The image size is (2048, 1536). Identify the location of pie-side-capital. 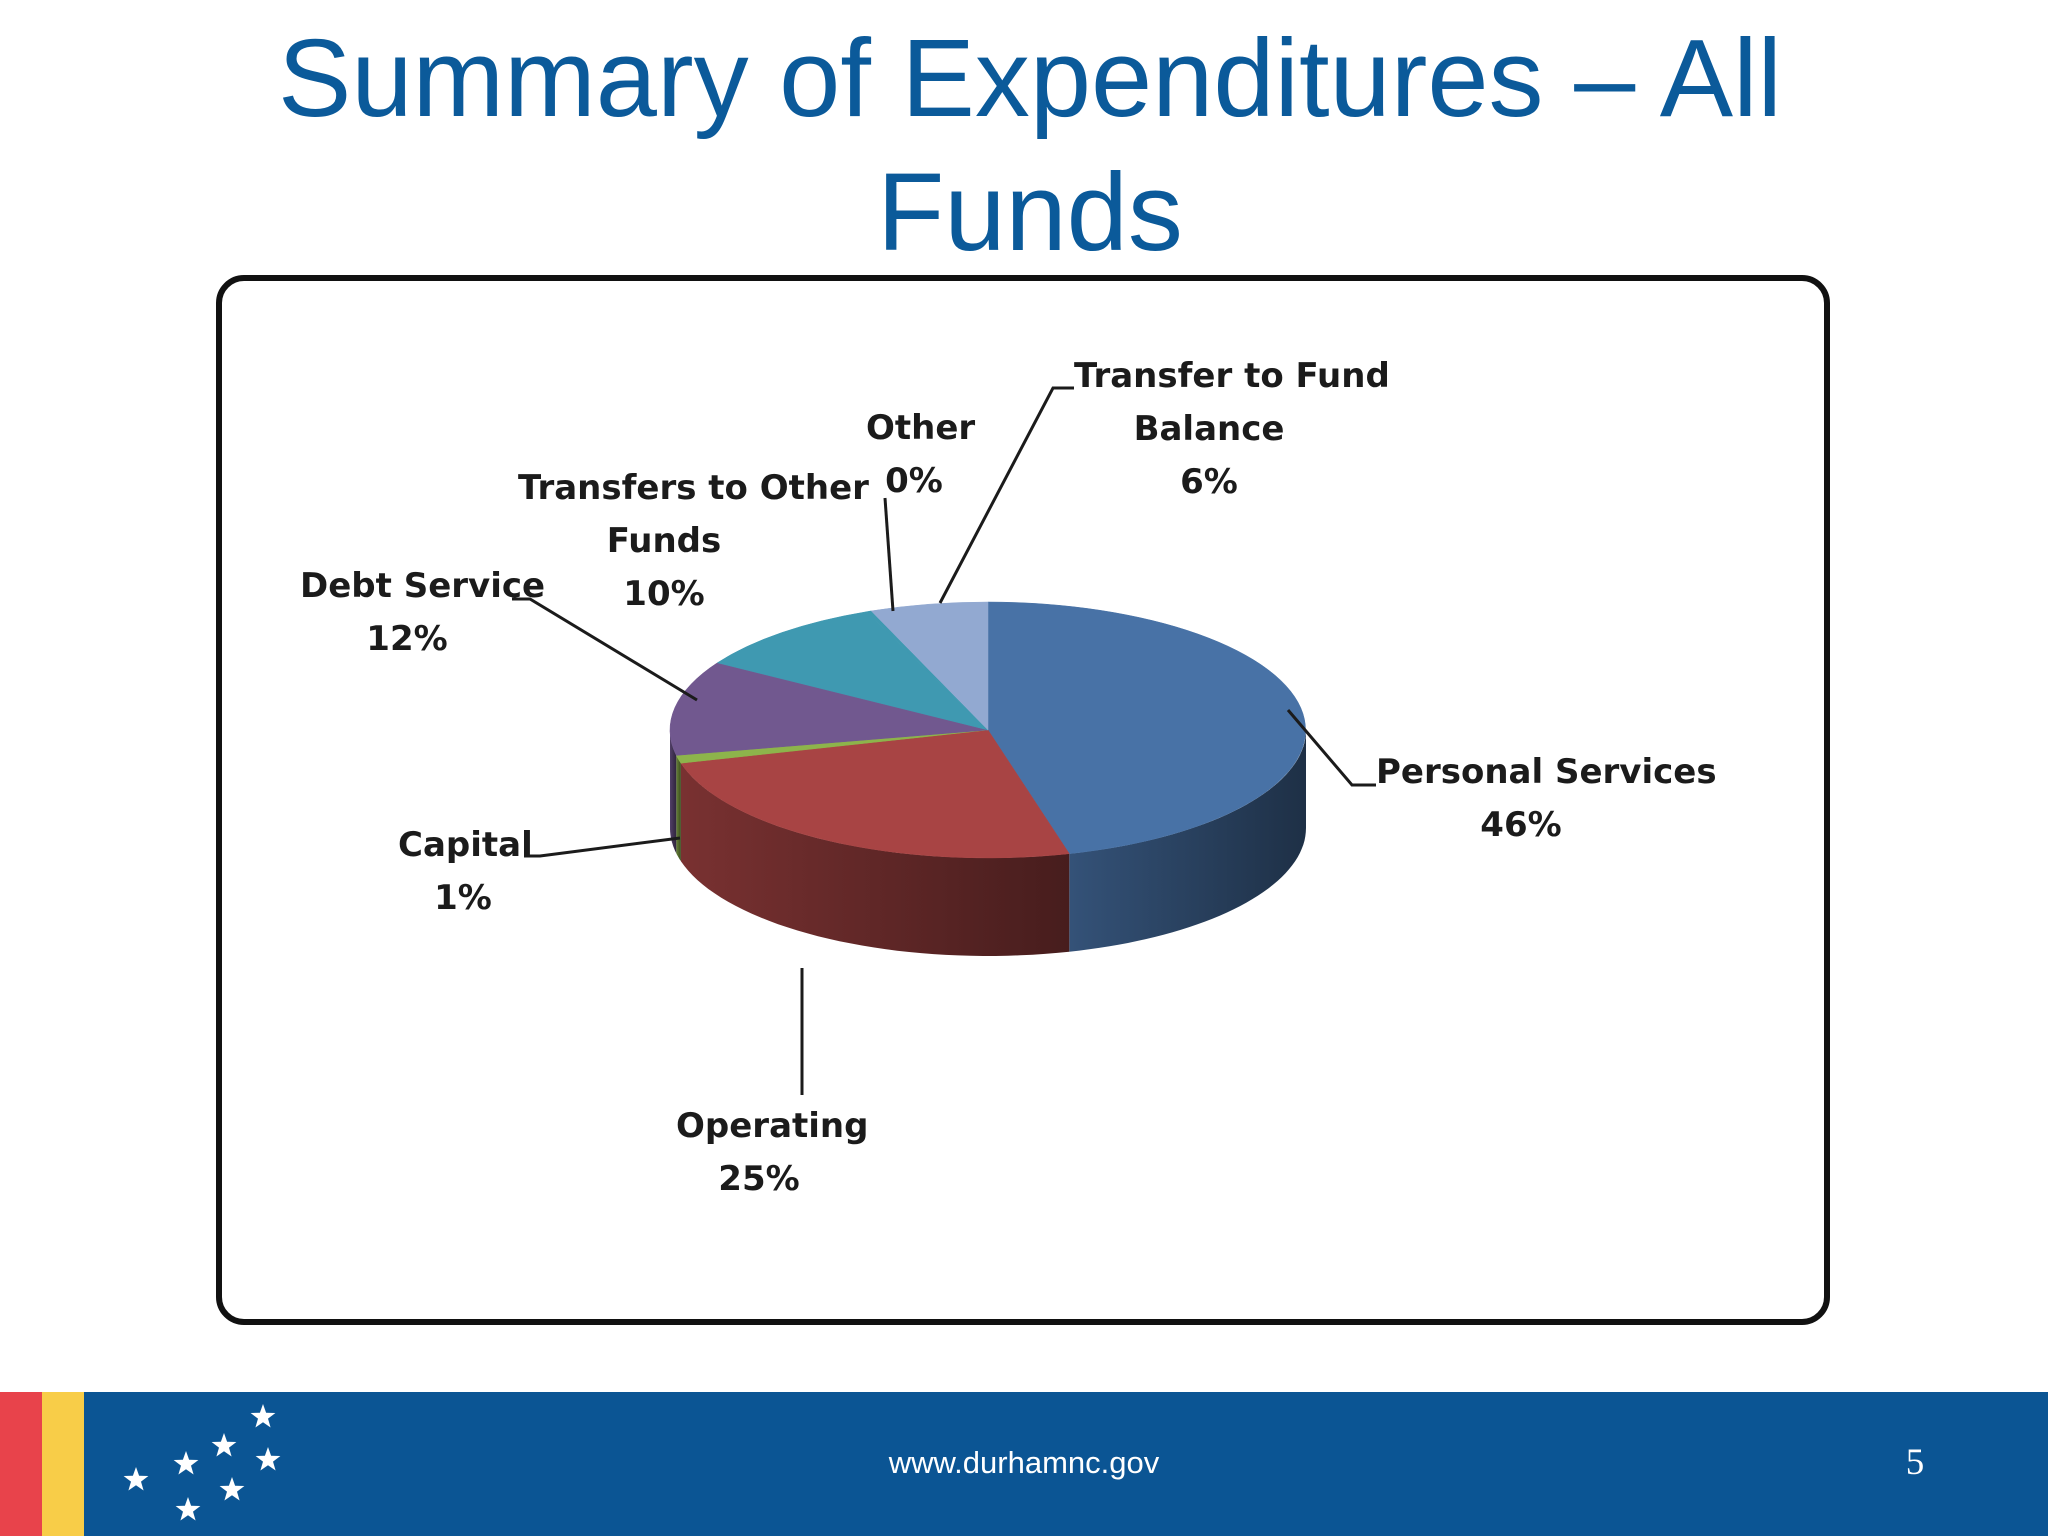
(678, 808).